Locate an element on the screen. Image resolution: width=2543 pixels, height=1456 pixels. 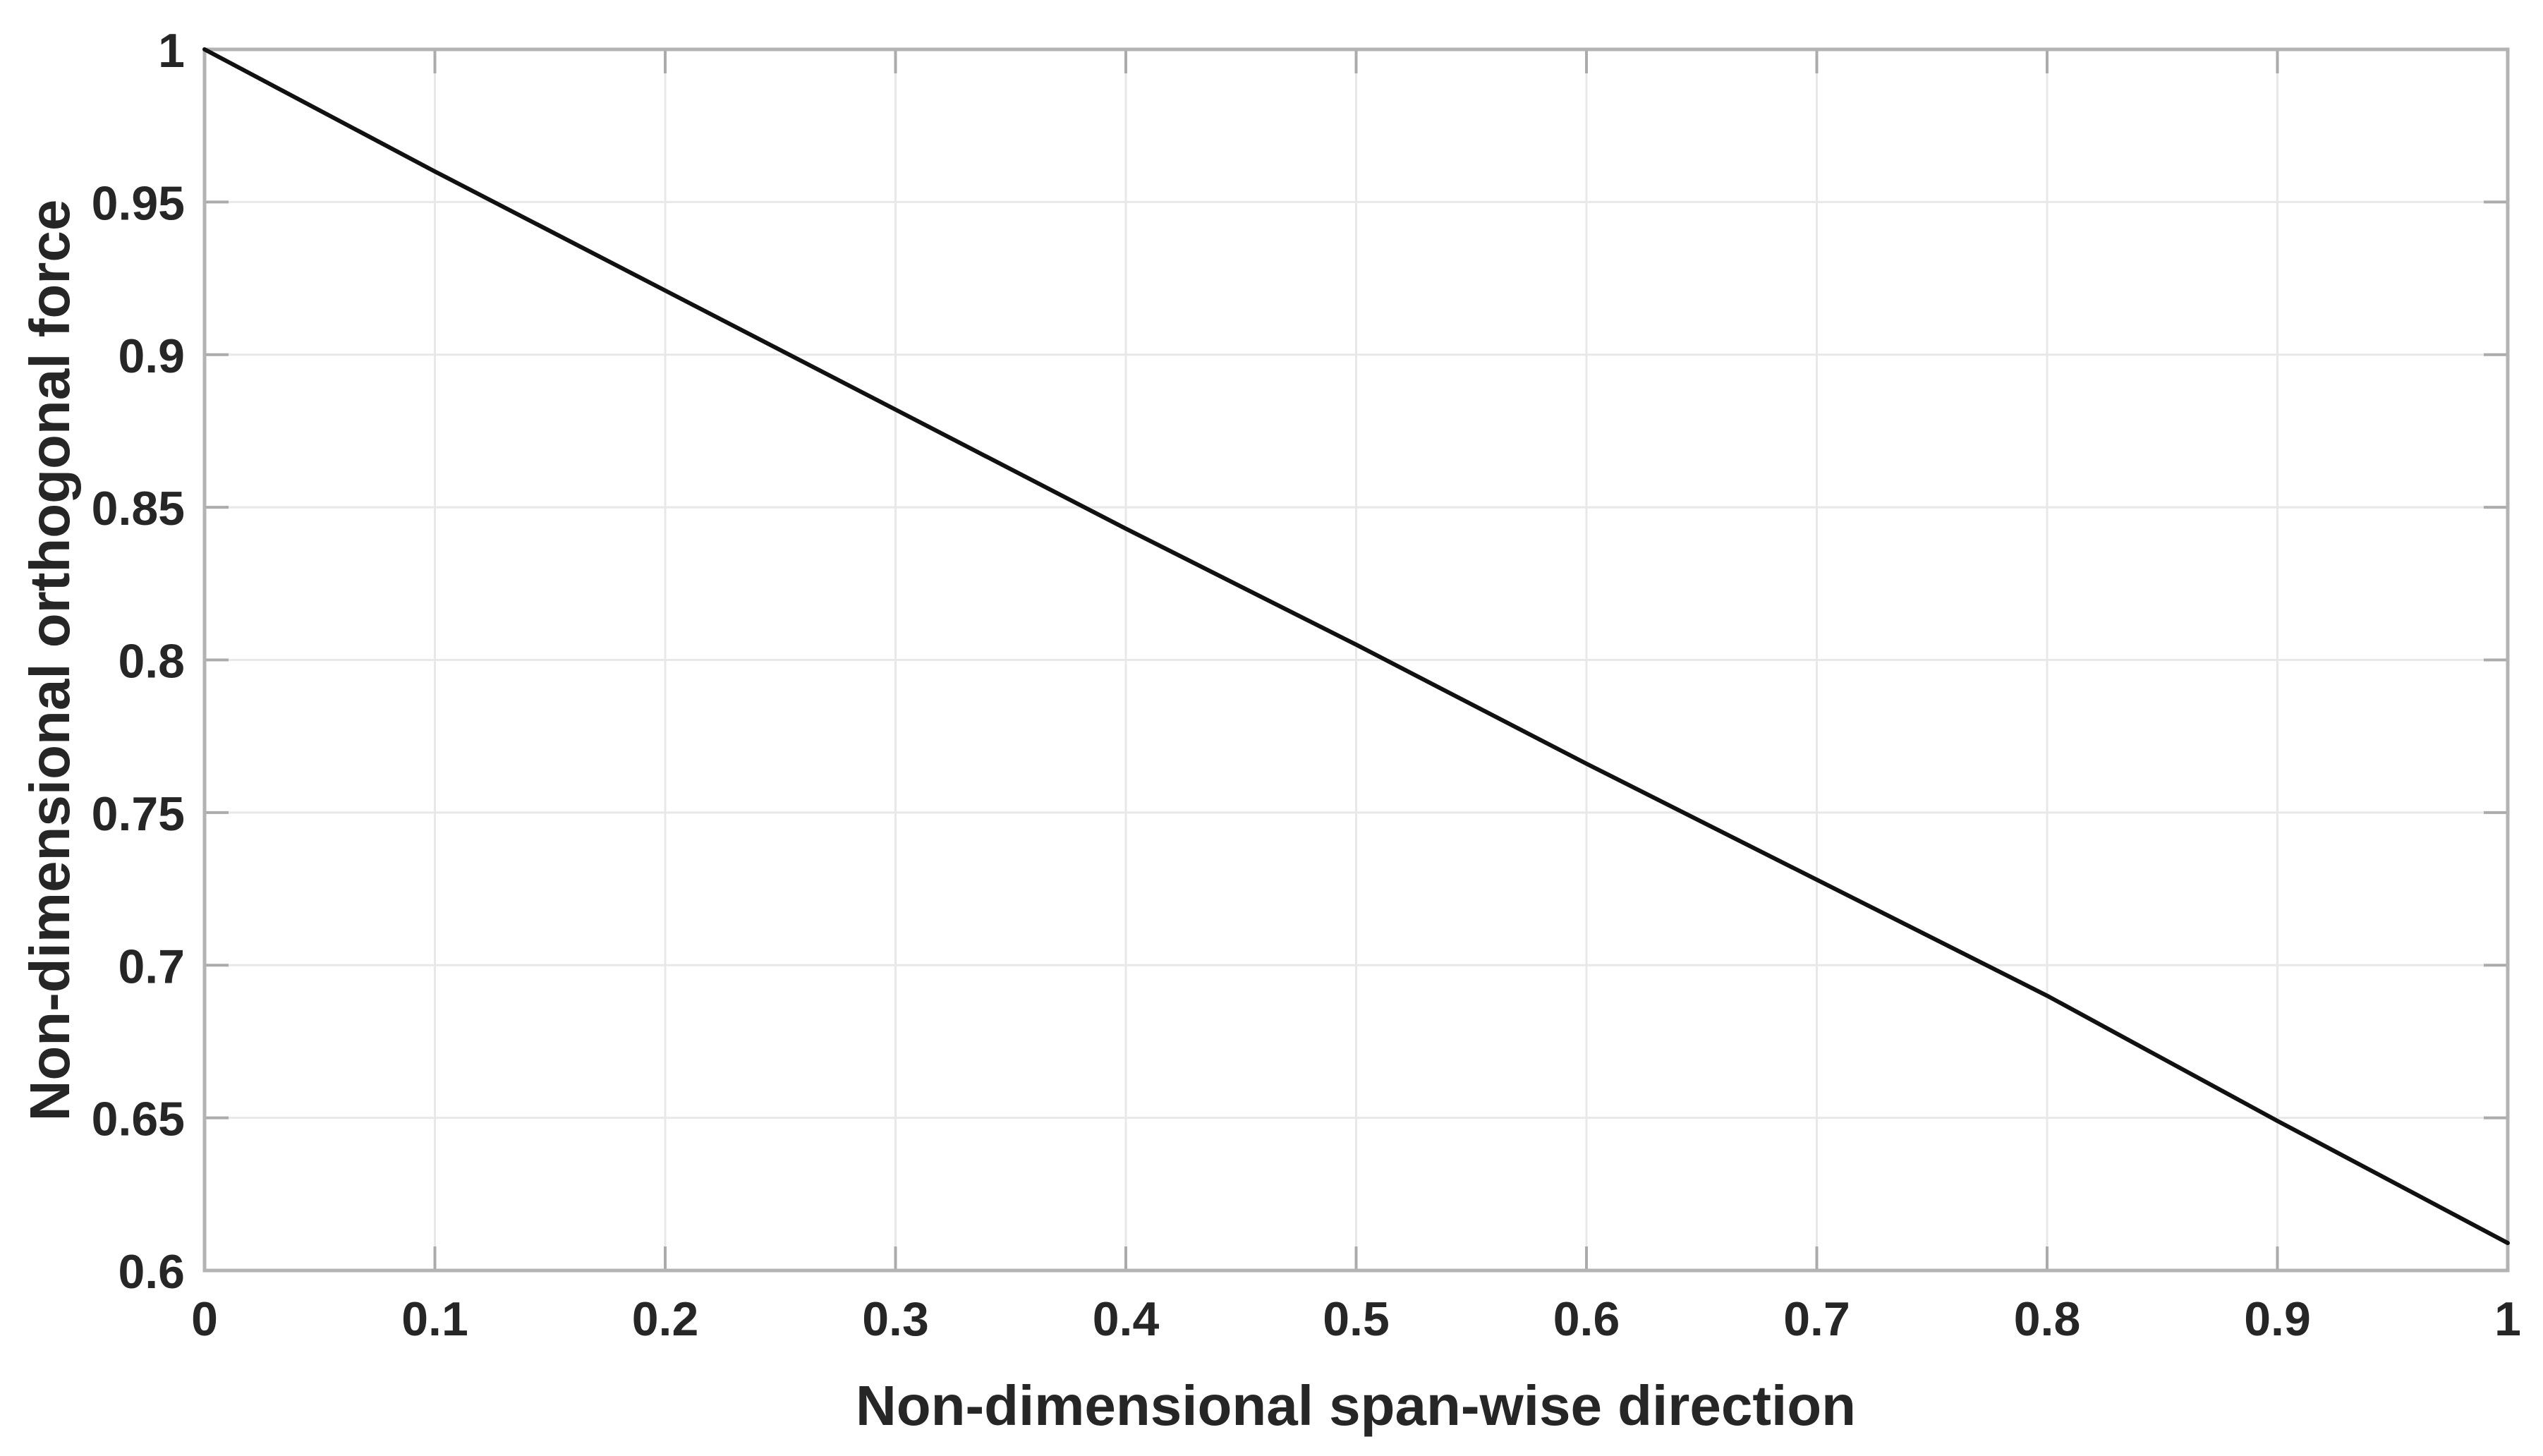
y-tick-label: 0.7 is located at coordinates (151, 966).